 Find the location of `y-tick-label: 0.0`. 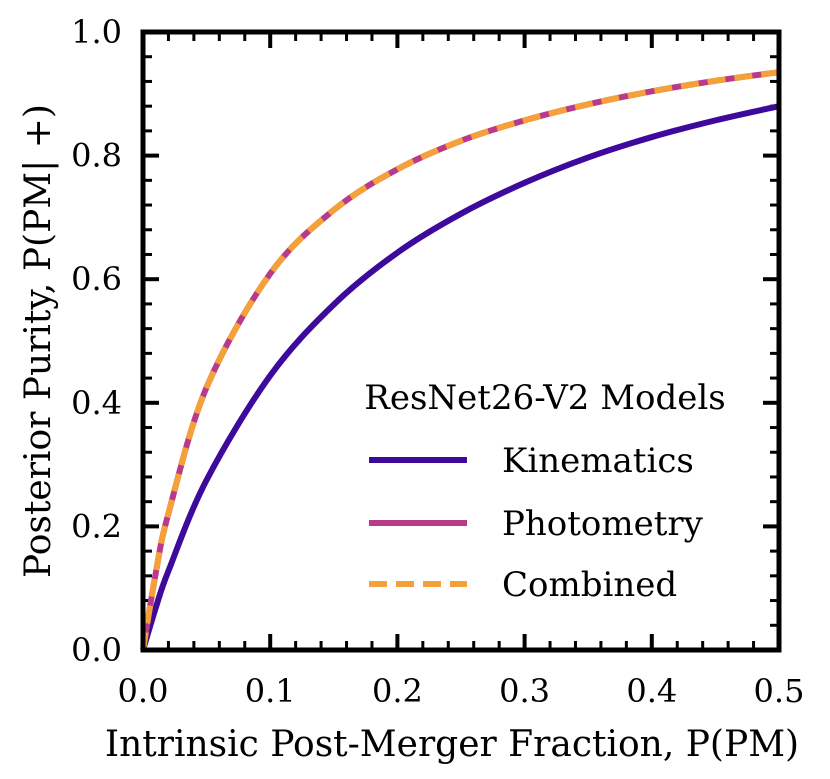

y-tick-label: 0.0 is located at coordinates (96, 650).